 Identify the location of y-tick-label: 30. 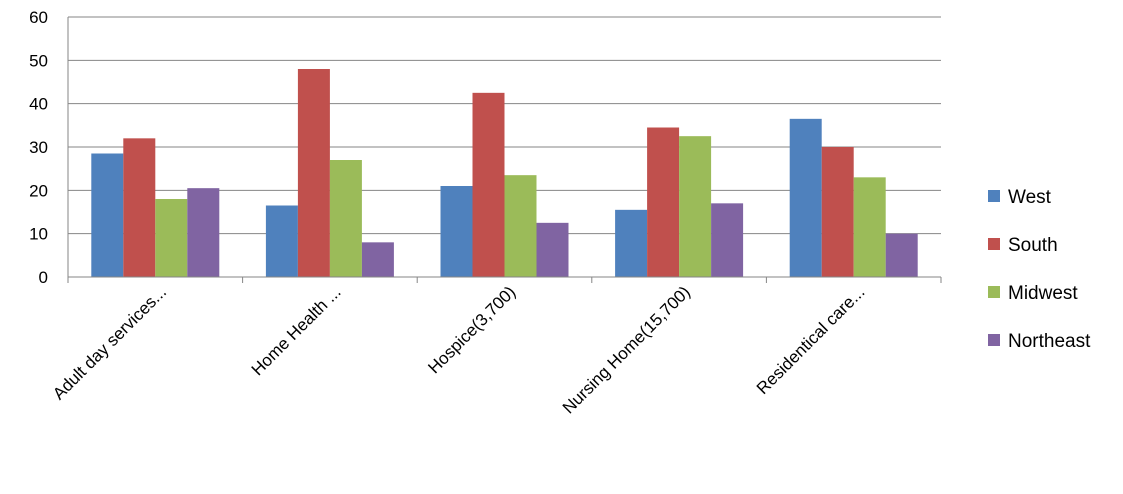
(38, 147).